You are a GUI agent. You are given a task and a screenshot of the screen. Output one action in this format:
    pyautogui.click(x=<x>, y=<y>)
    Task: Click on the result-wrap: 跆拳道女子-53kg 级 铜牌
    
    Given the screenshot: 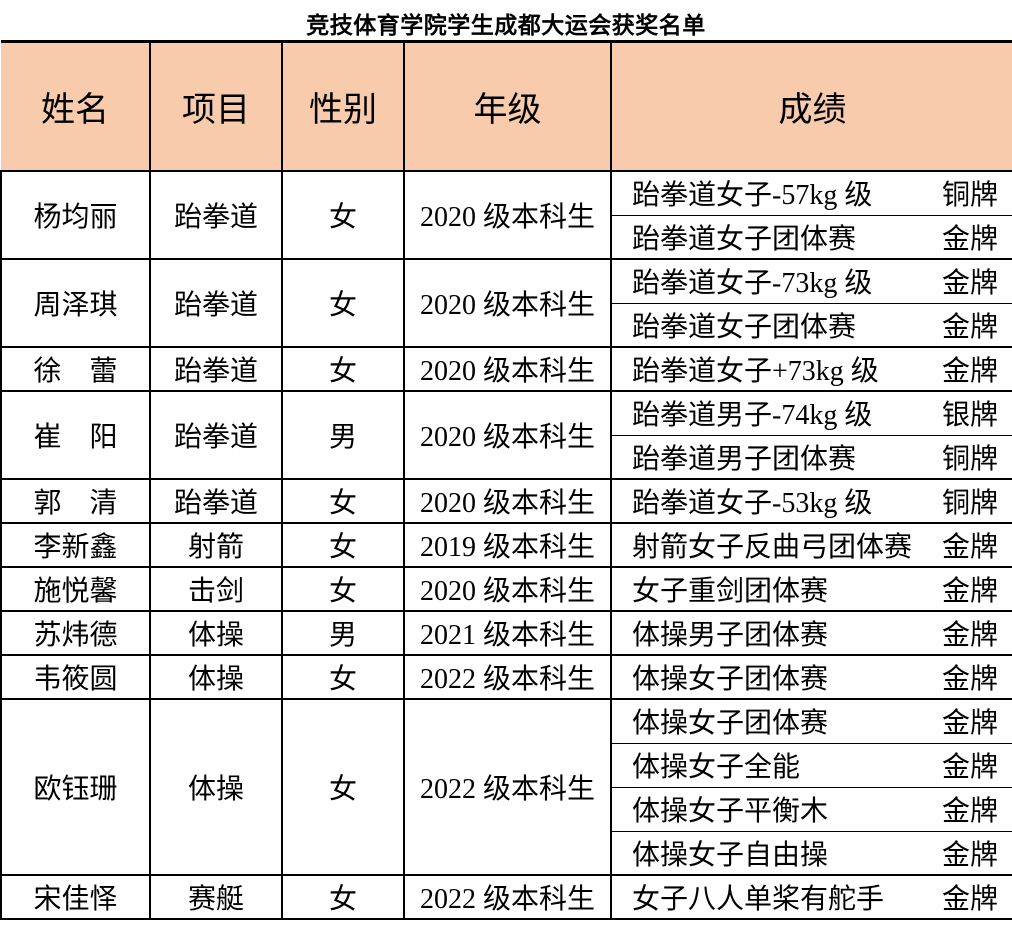 What is the action you would take?
    pyautogui.click(x=812, y=501)
    